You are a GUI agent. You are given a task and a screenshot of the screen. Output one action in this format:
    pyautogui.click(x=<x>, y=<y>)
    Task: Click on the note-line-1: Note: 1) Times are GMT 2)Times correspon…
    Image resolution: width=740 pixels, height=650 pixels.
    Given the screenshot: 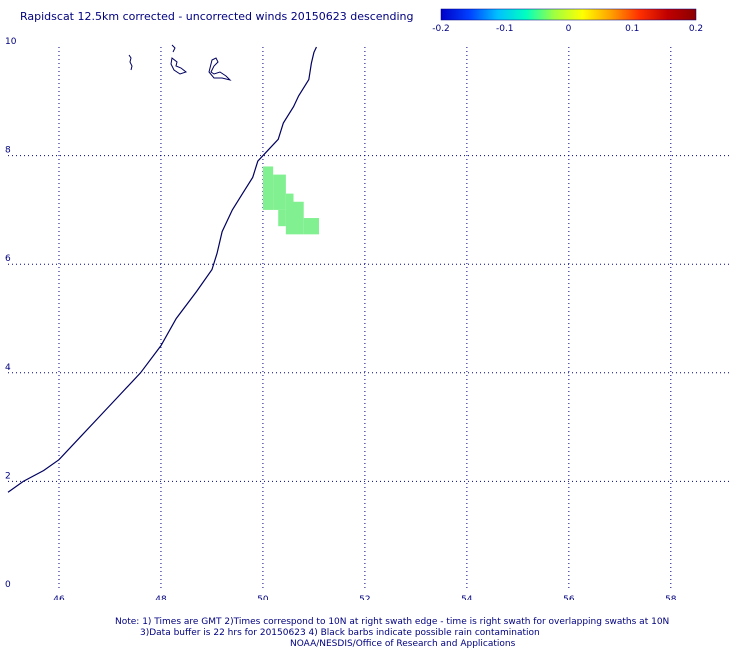 What is the action you would take?
    pyautogui.click(x=392, y=622)
    